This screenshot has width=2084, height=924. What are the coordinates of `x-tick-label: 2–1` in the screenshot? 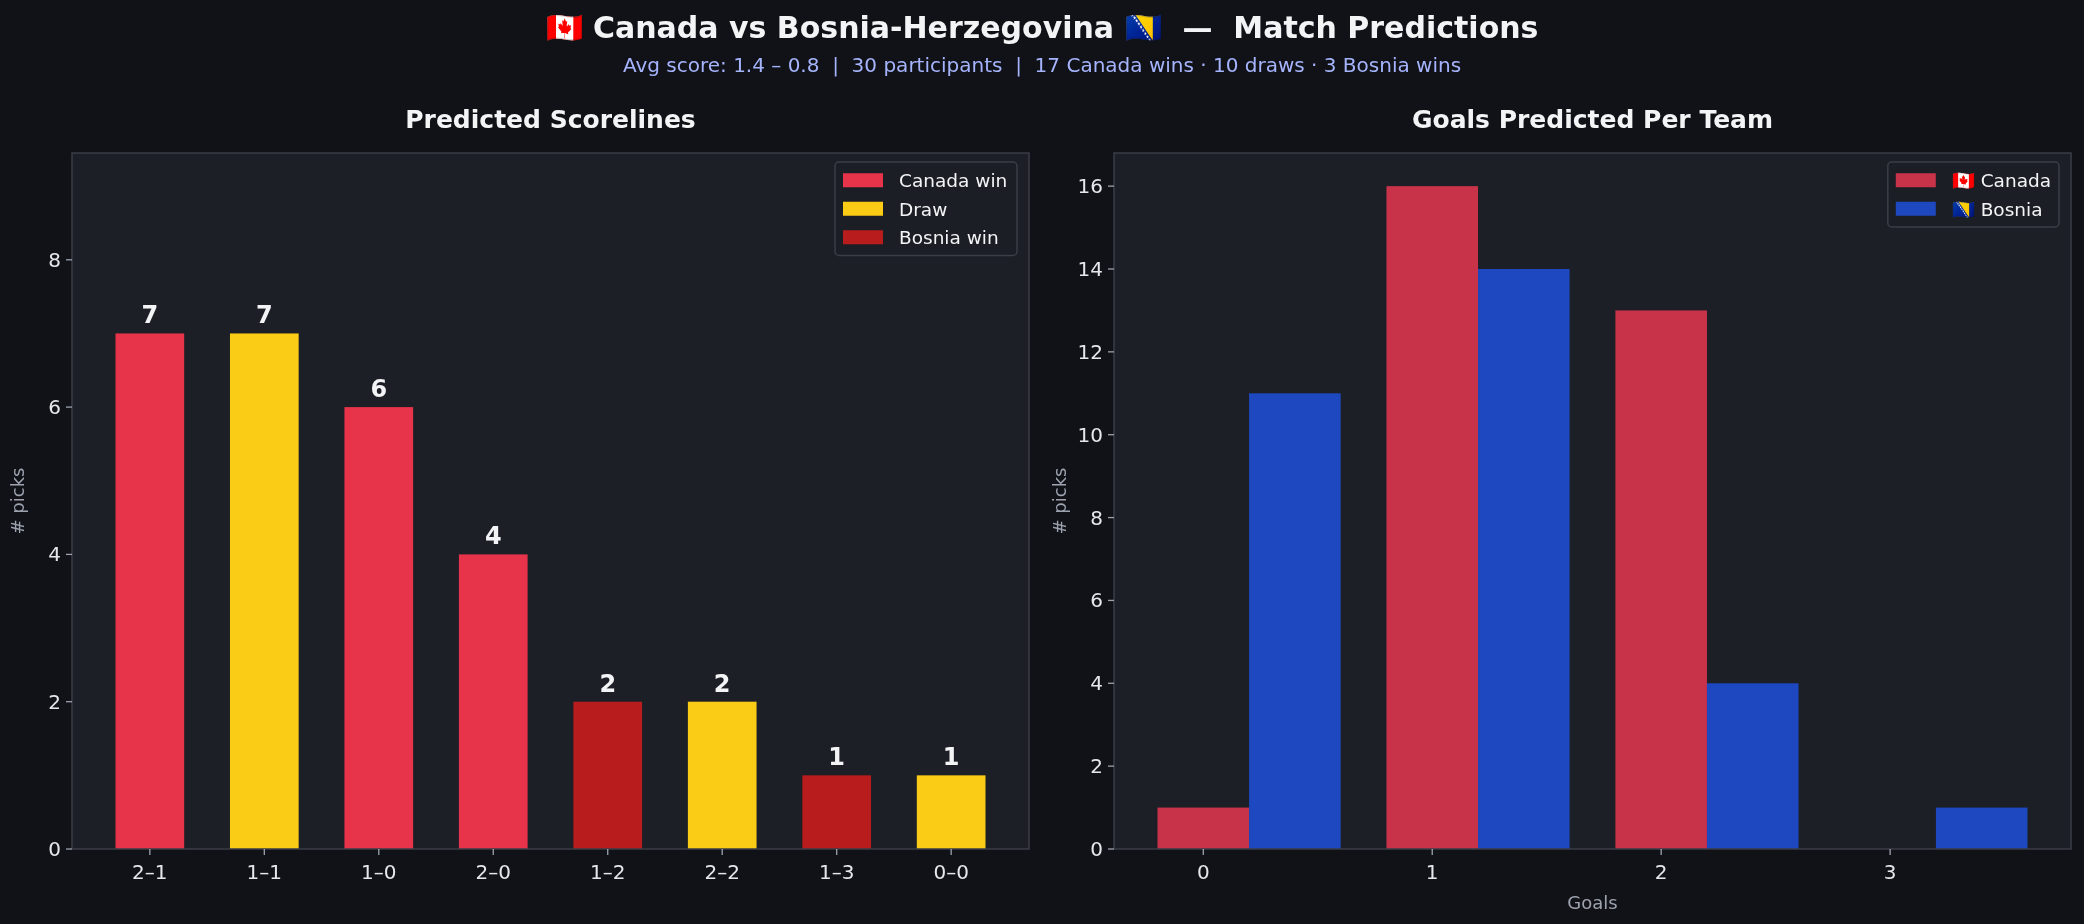 It's located at (150, 872).